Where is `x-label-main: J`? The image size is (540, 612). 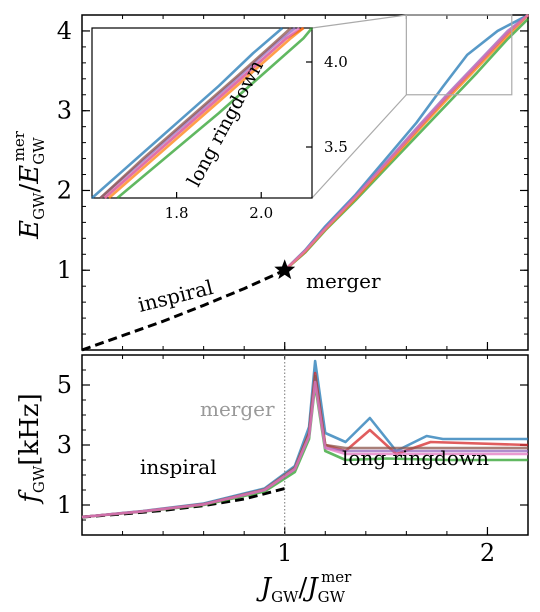
x-label-main: J is located at coordinates (264, 588).